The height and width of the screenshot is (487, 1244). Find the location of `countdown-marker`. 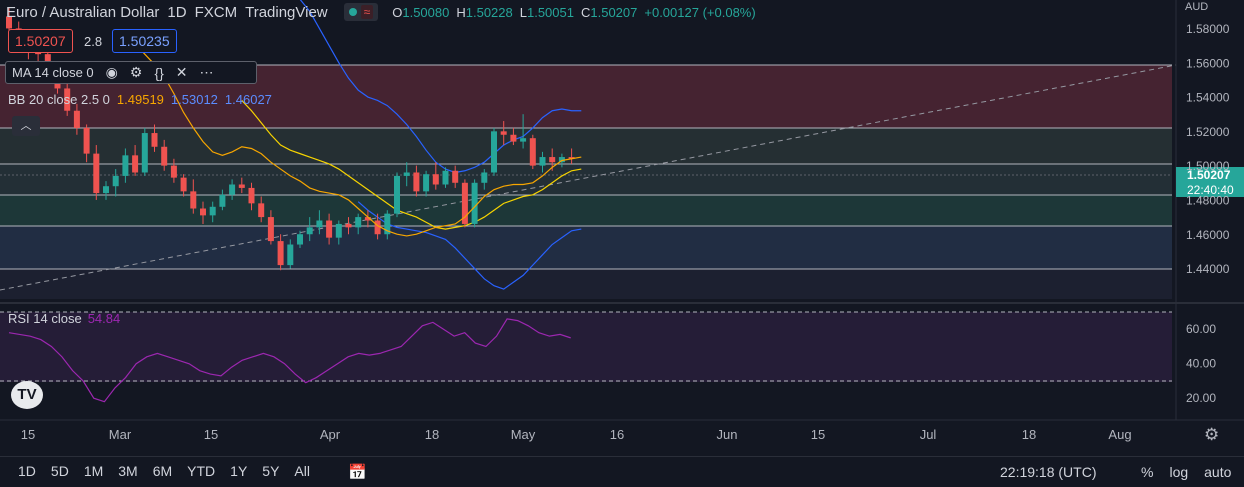

countdown-marker is located at coordinates (1210, 189).